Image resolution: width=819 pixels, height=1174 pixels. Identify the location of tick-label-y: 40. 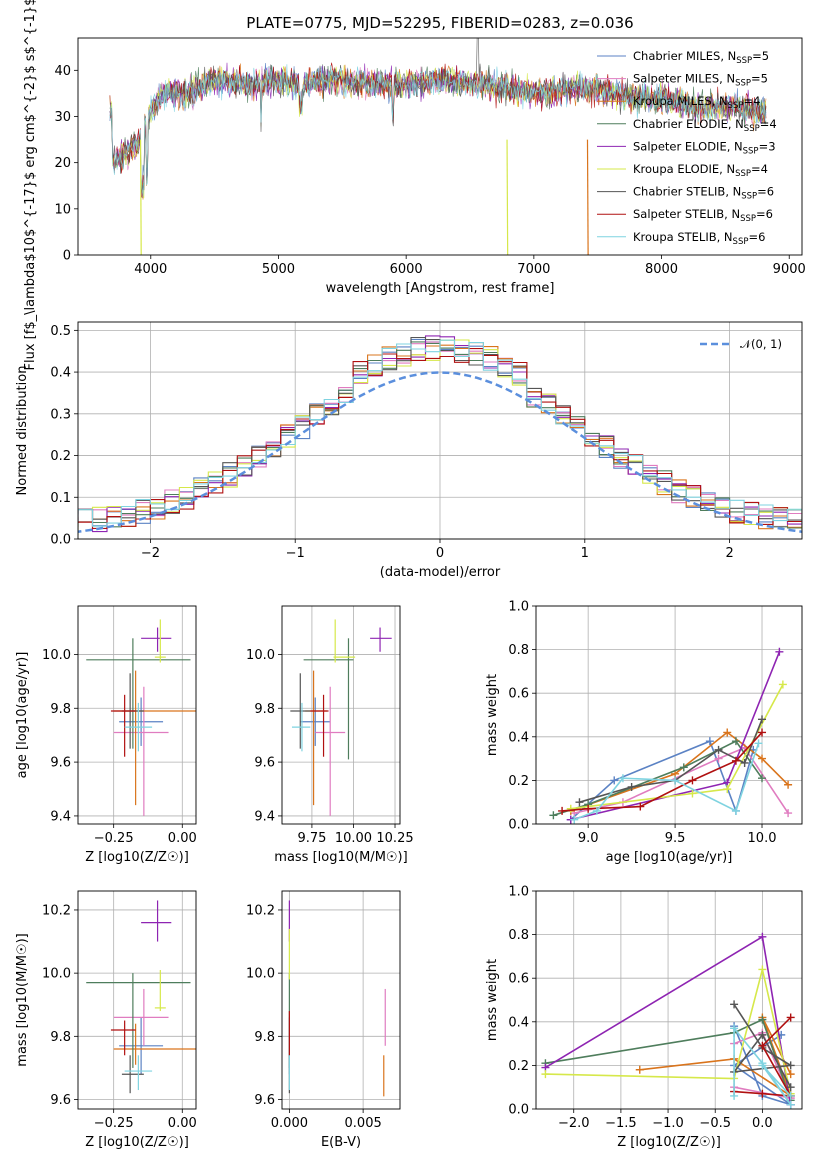
(62, 71).